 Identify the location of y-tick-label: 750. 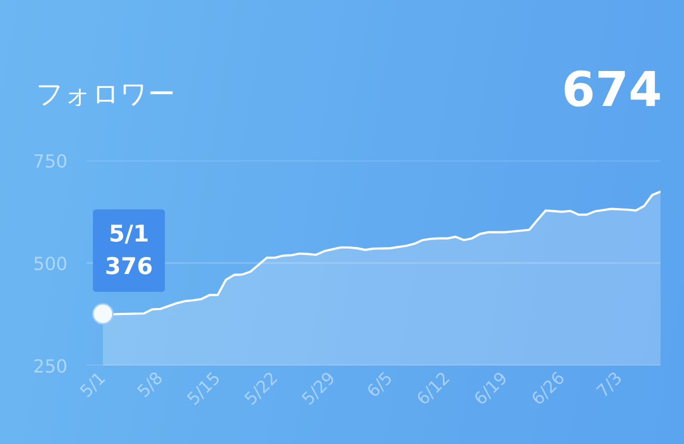
(50, 162).